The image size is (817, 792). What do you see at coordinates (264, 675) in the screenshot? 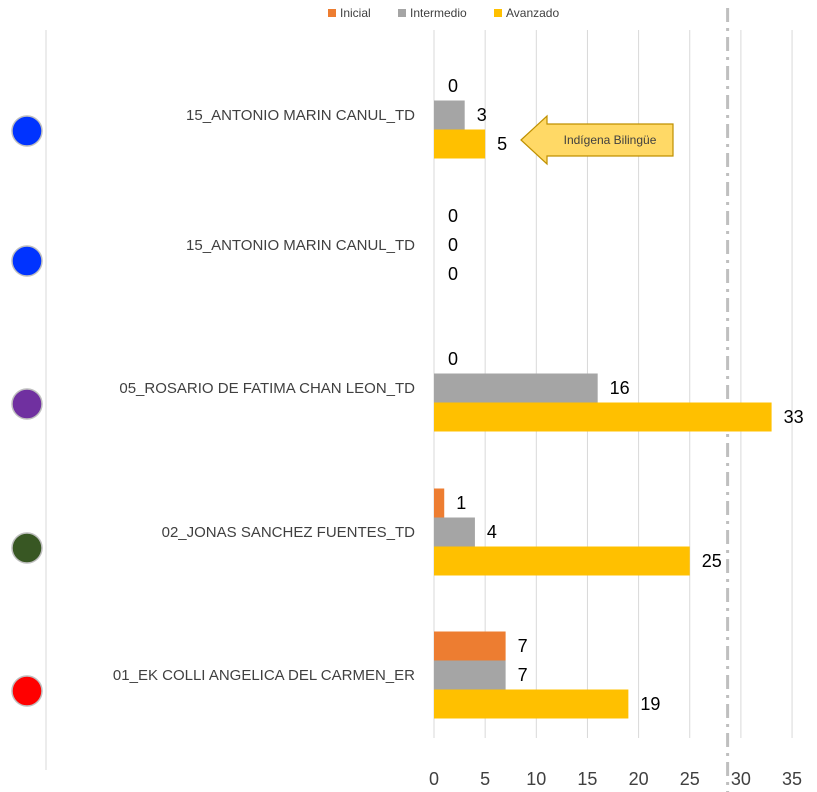
I see `category-label: 01_EK COLLI ANGELICA DEL CARMEN_ER` at bounding box center [264, 675].